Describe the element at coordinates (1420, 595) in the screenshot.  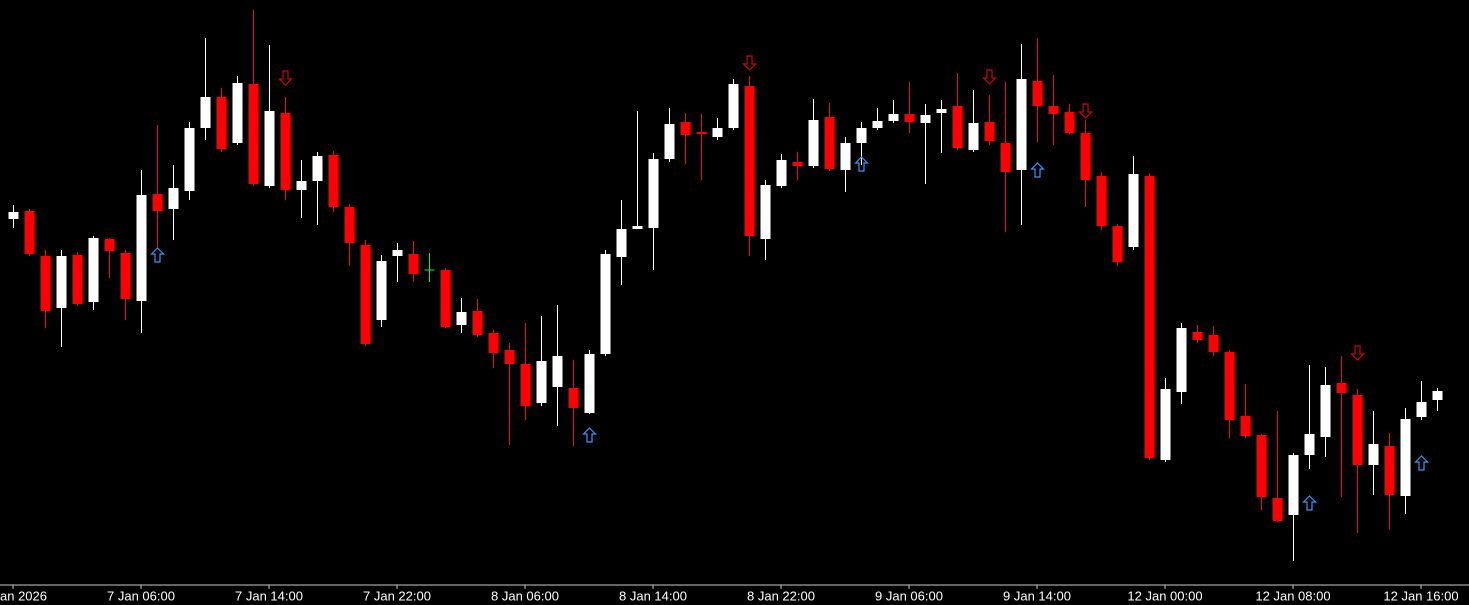
I see `x-tick-label: 12 Jan 16:00` at that location.